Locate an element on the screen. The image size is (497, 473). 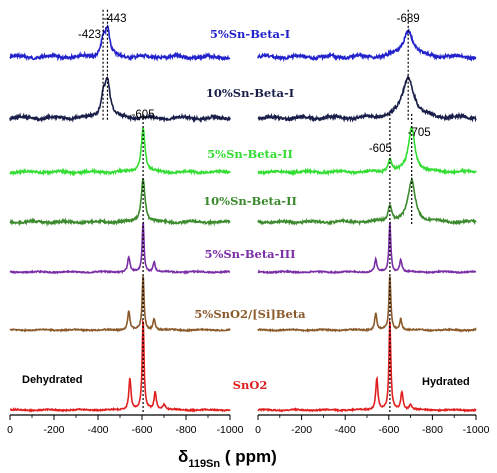
series-label: 10%Sn-Beta-I is located at coordinates (250, 93).